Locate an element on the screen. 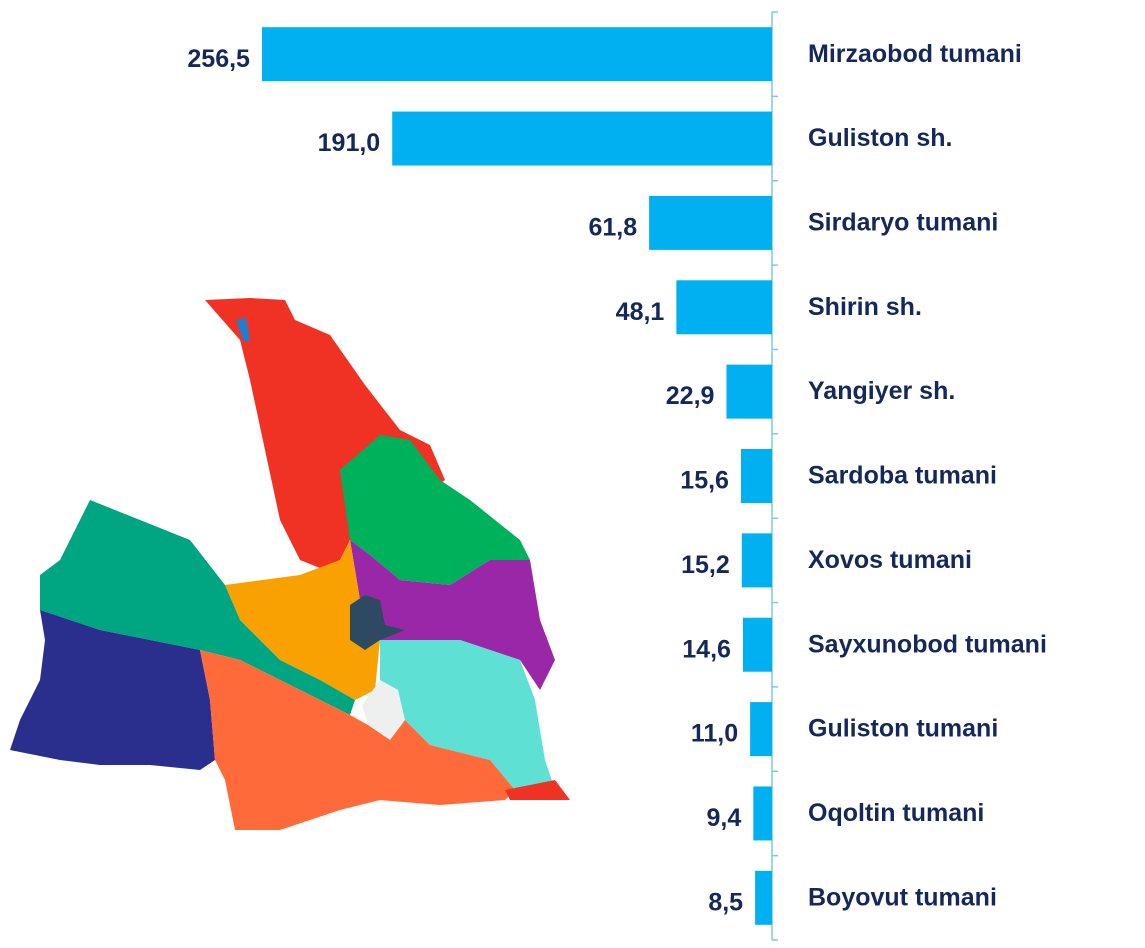 The width and height of the screenshot is (1145, 948). category-label: Mirzaobod tumani is located at coordinates (915, 54).